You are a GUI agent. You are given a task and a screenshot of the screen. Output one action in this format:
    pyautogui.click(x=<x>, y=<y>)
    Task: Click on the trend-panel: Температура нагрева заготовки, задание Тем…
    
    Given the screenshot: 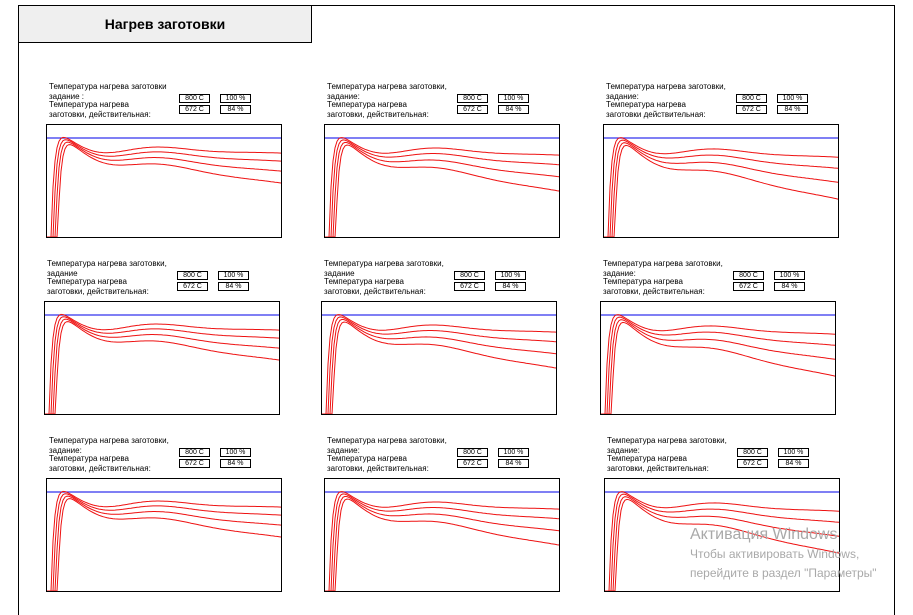 What is the action you would take?
    pyautogui.click(x=164, y=343)
    